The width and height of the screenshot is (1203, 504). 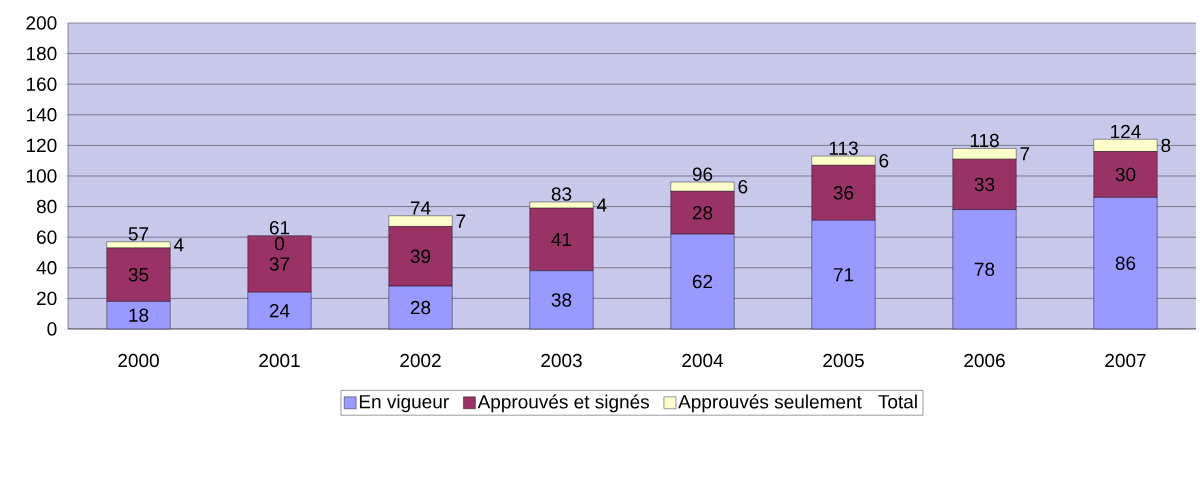 I want to click on y-tick-label: 180, so click(x=41, y=53).